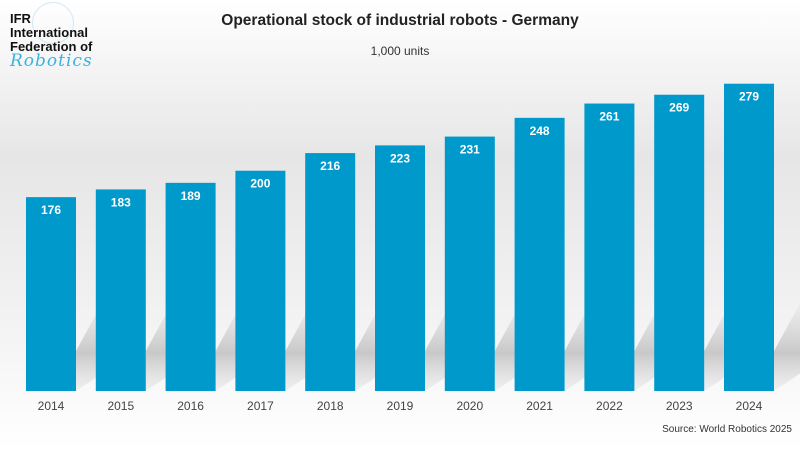 The width and height of the screenshot is (800, 450). Describe the element at coordinates (679, 242) in the screenshot. I see `bar-2023` at that location.